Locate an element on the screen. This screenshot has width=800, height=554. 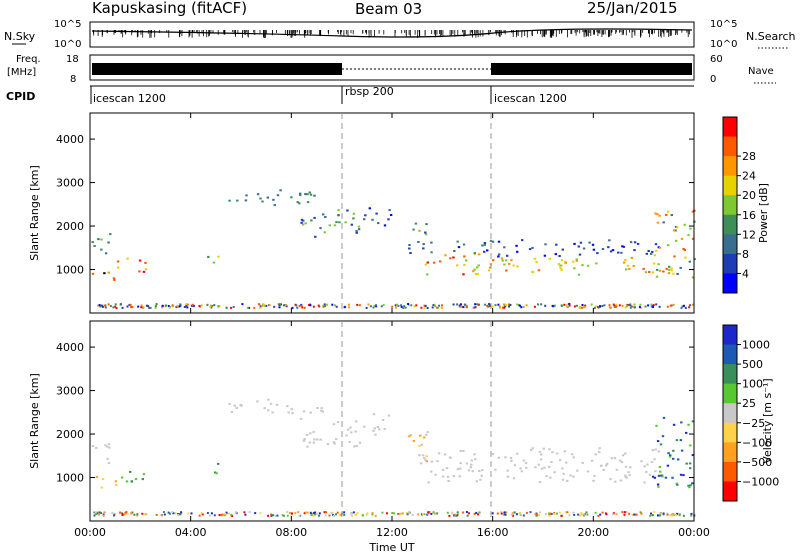
xtick-label: 00:00 is located at coordinates (694, 532).